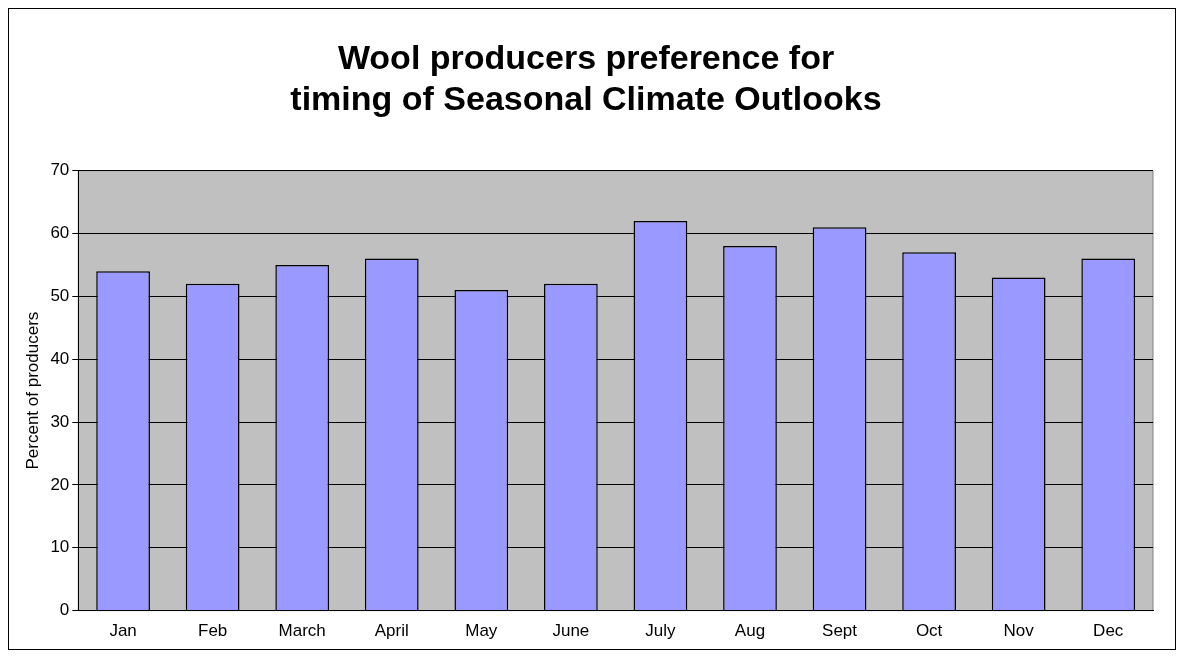 This screenshot has height=658, width=1184. Describe the element at coordinates (60, 421) in the screenshot. I see `y-tick-label: 30` at that location.